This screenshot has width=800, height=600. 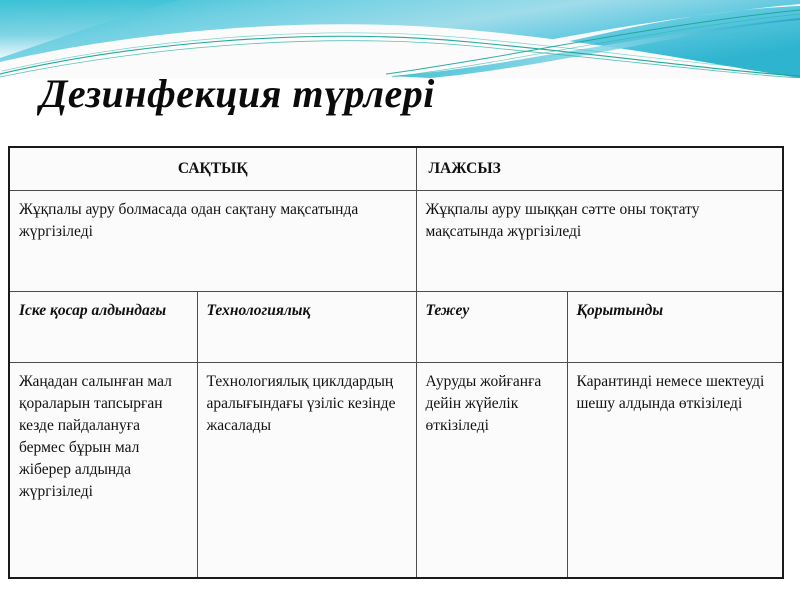 I want to click on wave-graphic, so click(x=400, y=39).